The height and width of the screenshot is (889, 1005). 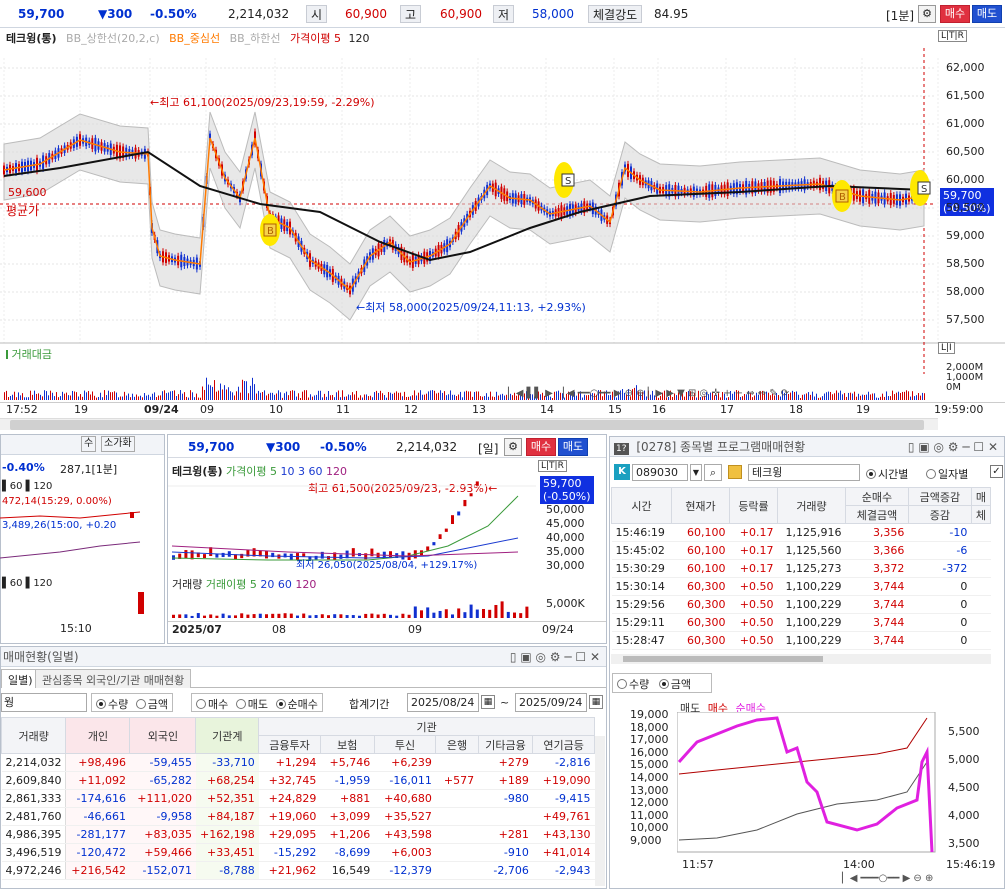 What do you see at coordinates (801, 532) in the screenshot?
I see `program-row: 15:46:19 60,100 +0.17 1,125,916 3,356 -10` at bounding box center [801, 532].